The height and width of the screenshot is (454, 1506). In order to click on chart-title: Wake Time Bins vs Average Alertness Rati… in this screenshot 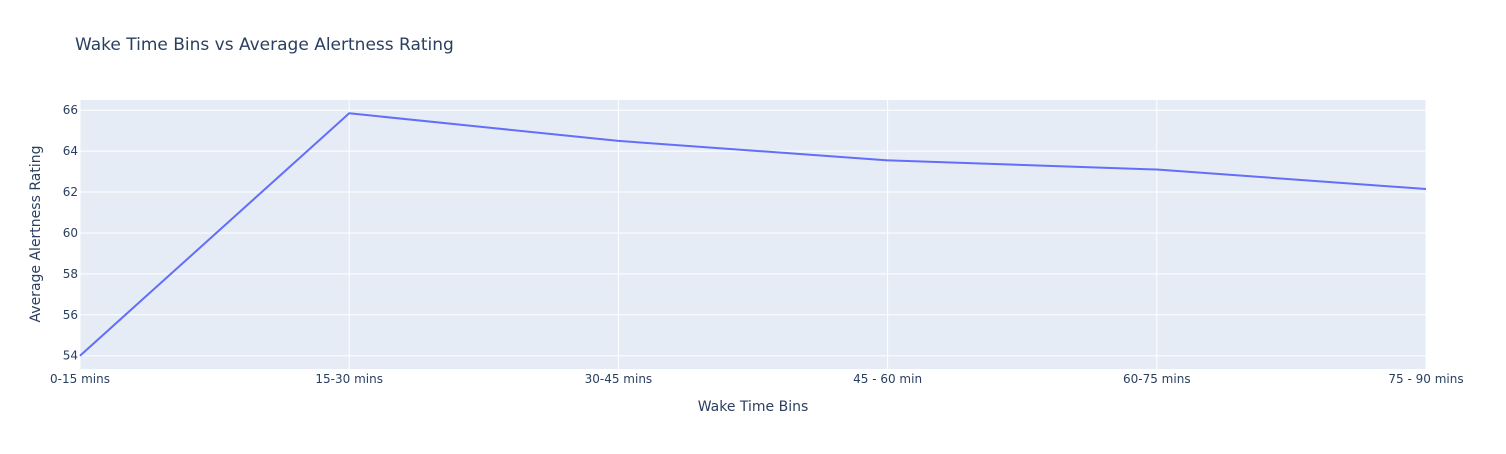, I will do `click(264, 45)`.